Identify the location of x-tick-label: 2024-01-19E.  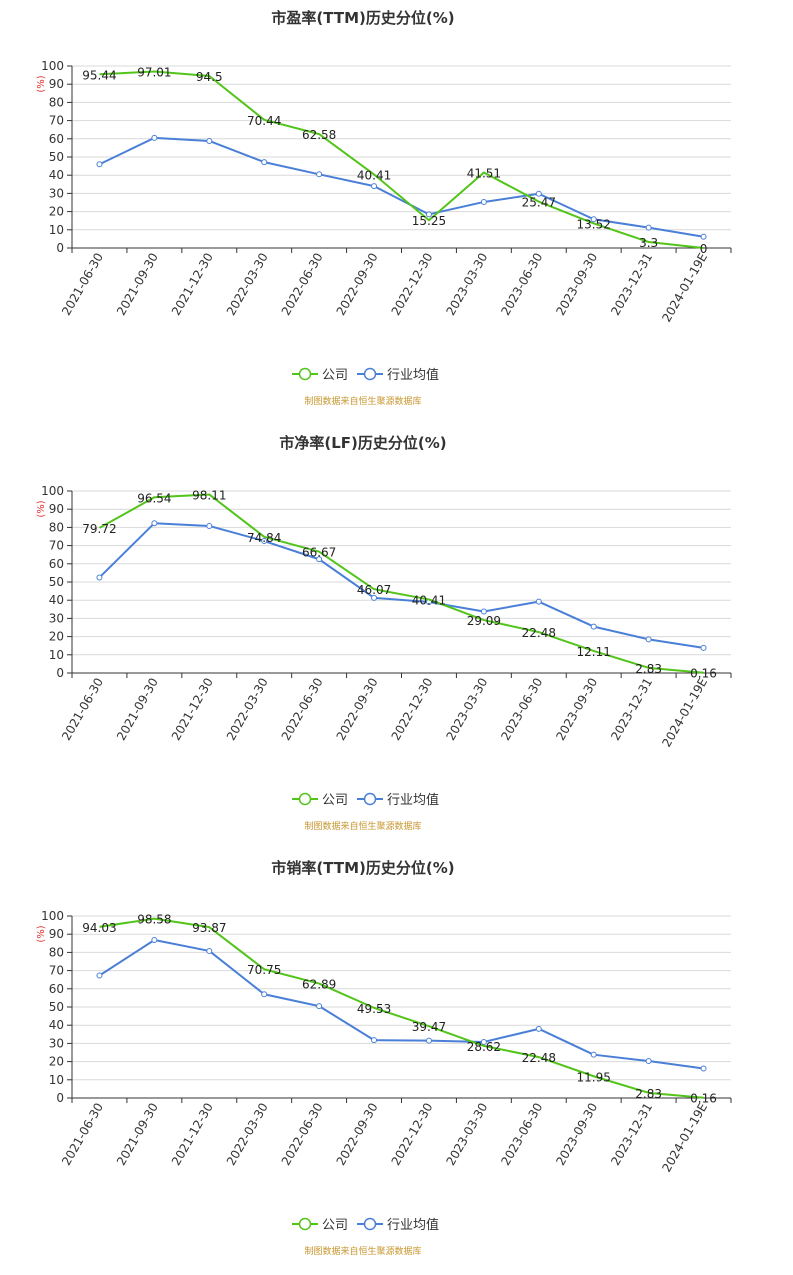
(684, 713).